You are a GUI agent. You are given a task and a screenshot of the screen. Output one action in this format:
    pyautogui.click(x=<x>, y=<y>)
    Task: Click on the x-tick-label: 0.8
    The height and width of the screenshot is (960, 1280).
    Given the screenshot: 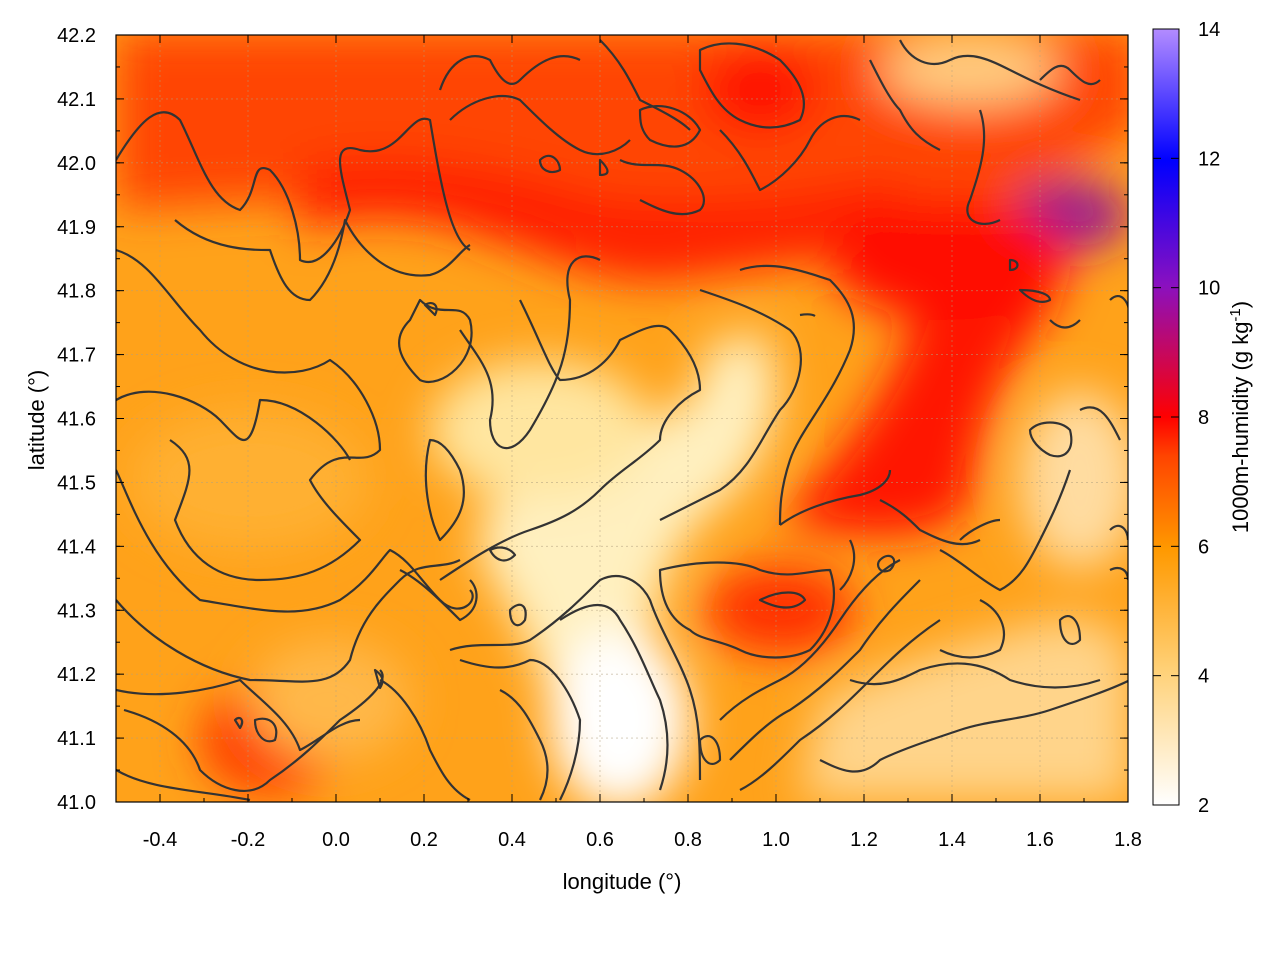 What is the action you would take?
    pyautogui.click(x=688, y=840)
    